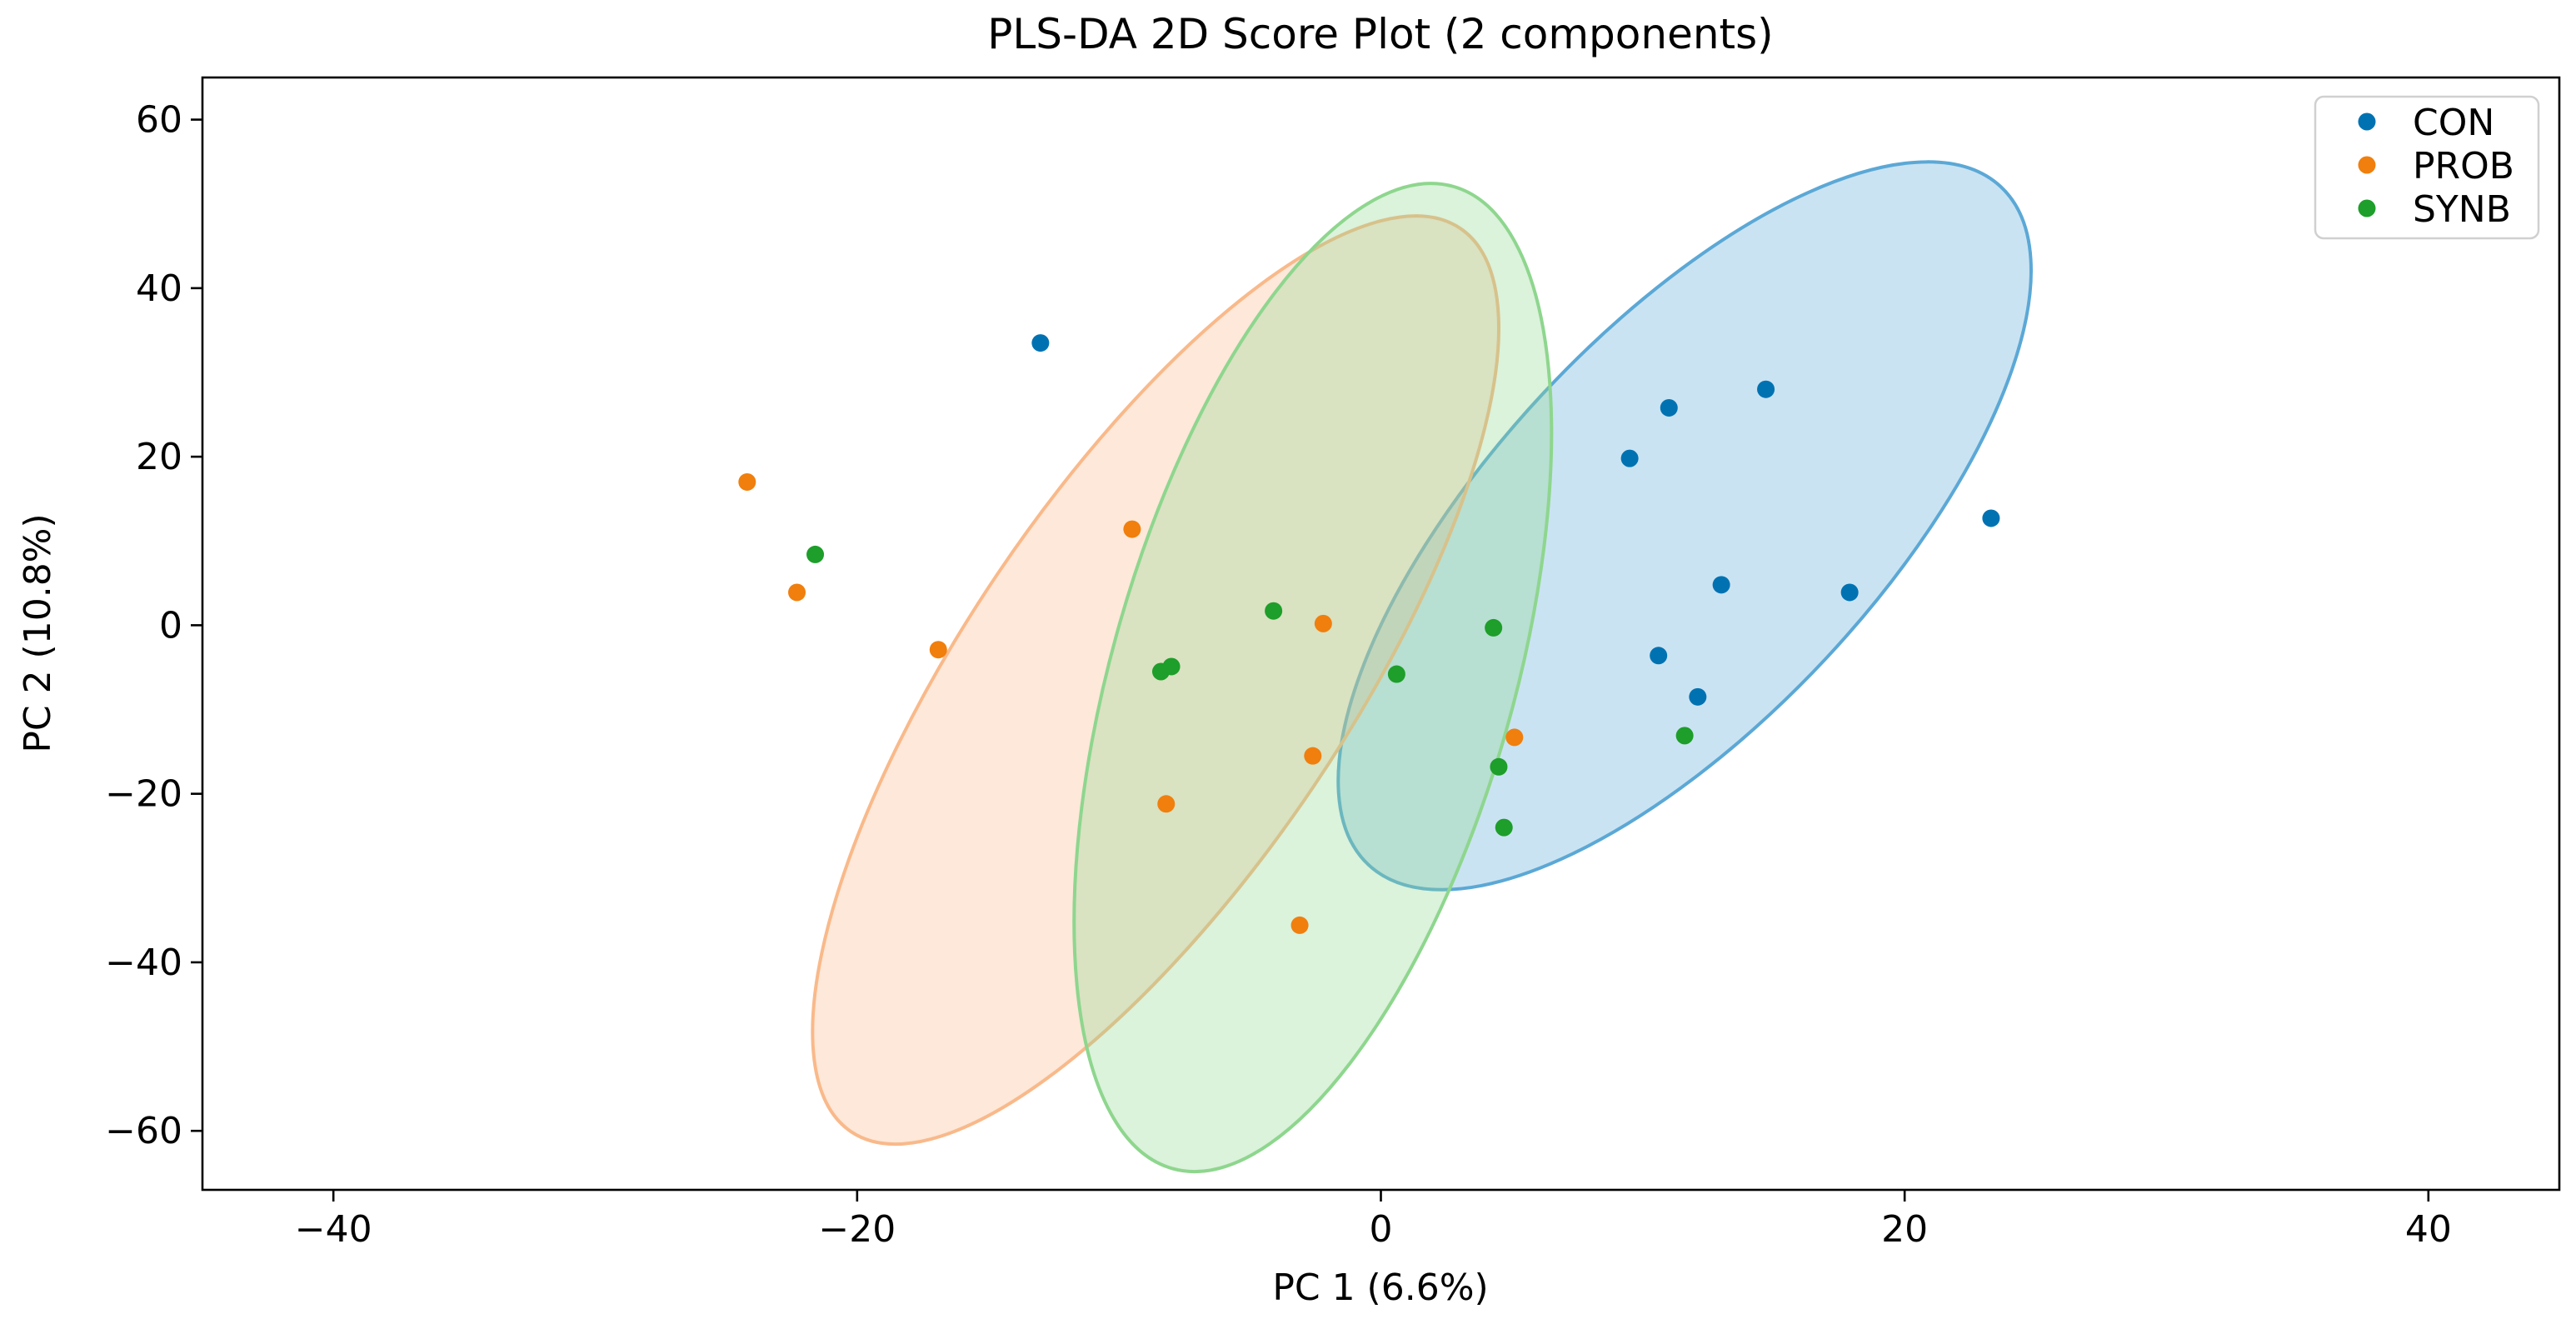 This screenshot has width=2576, height=1329. What do you see at coordinates (2463, 166) in the screenshot?
I see `legend-label-prob: PROB` at bounding box center [2463, 166].